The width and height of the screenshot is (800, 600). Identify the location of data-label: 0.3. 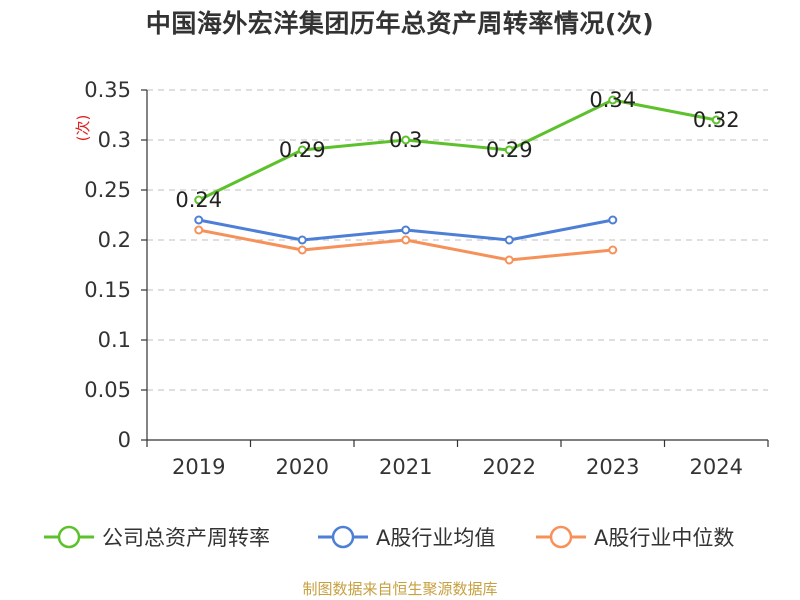
(405, 140).